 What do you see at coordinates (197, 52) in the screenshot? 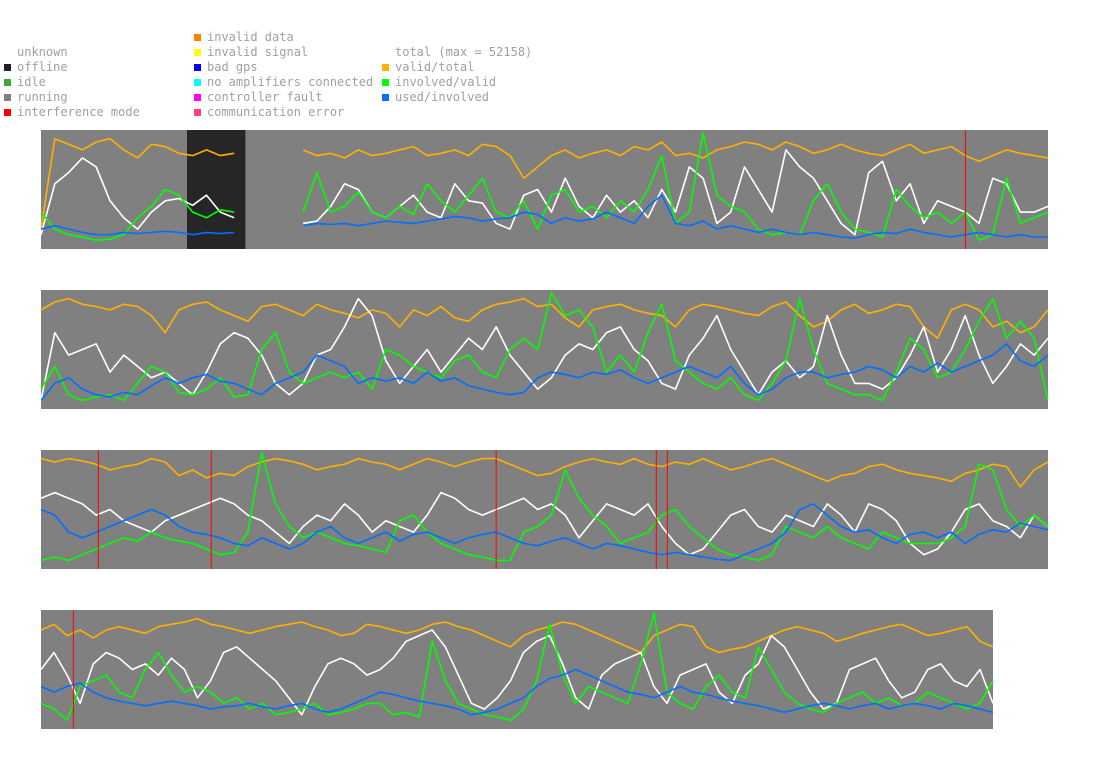
I see `legend-swatch-invalid-signal` at bounding box center [197, 52].